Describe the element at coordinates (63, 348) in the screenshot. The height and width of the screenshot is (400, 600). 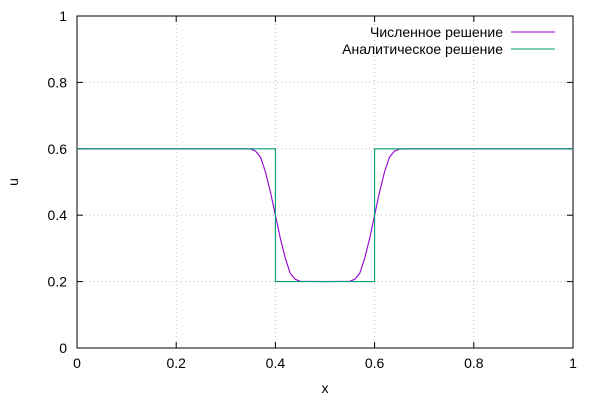
I see `y-tick-label: 0` at that location.